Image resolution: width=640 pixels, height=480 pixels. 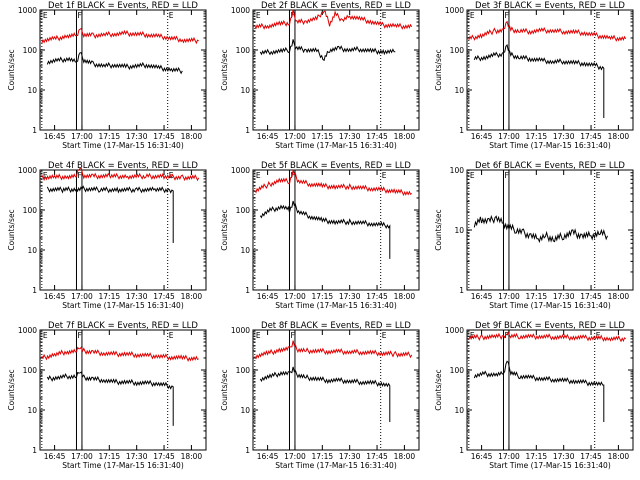 I want to click on panel-title: Det 9f BLACK = Events, RED = LLD, so click(x=550, y=326).